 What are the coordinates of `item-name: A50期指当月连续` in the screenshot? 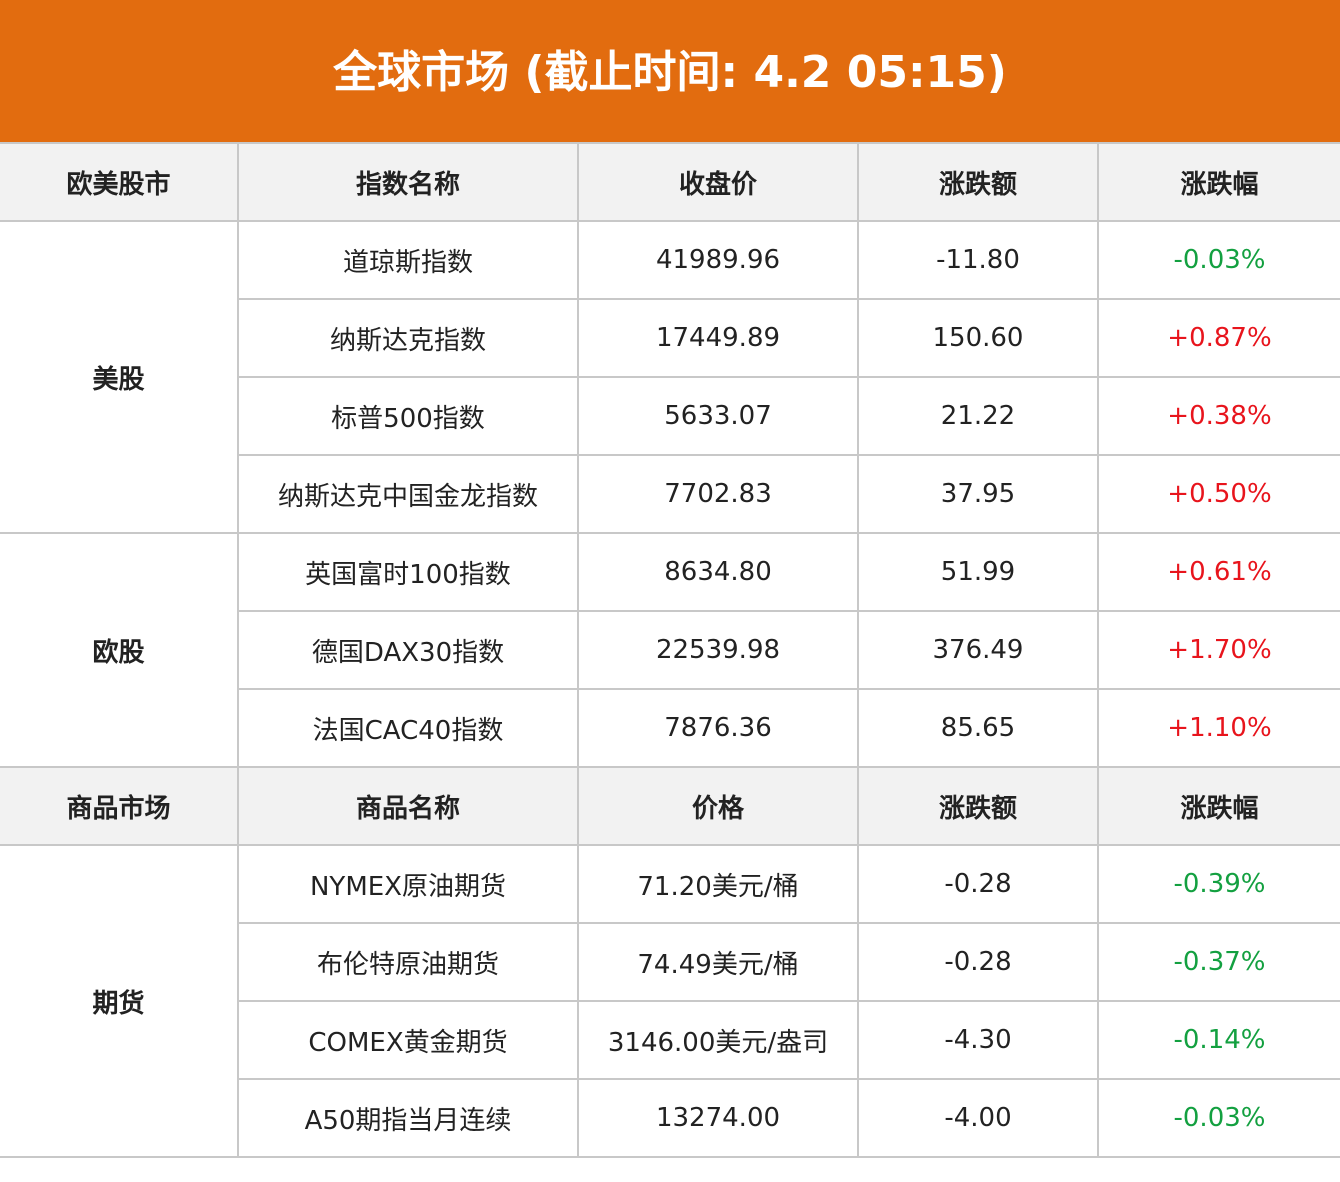 It's located at (408, 1118).